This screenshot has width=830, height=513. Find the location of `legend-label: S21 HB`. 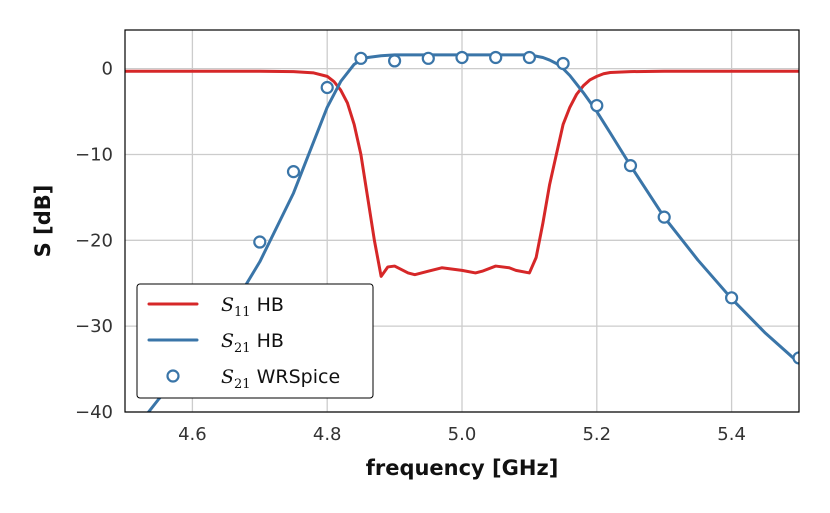

legend-label: S21 HB is located at coordinates (252, 343).